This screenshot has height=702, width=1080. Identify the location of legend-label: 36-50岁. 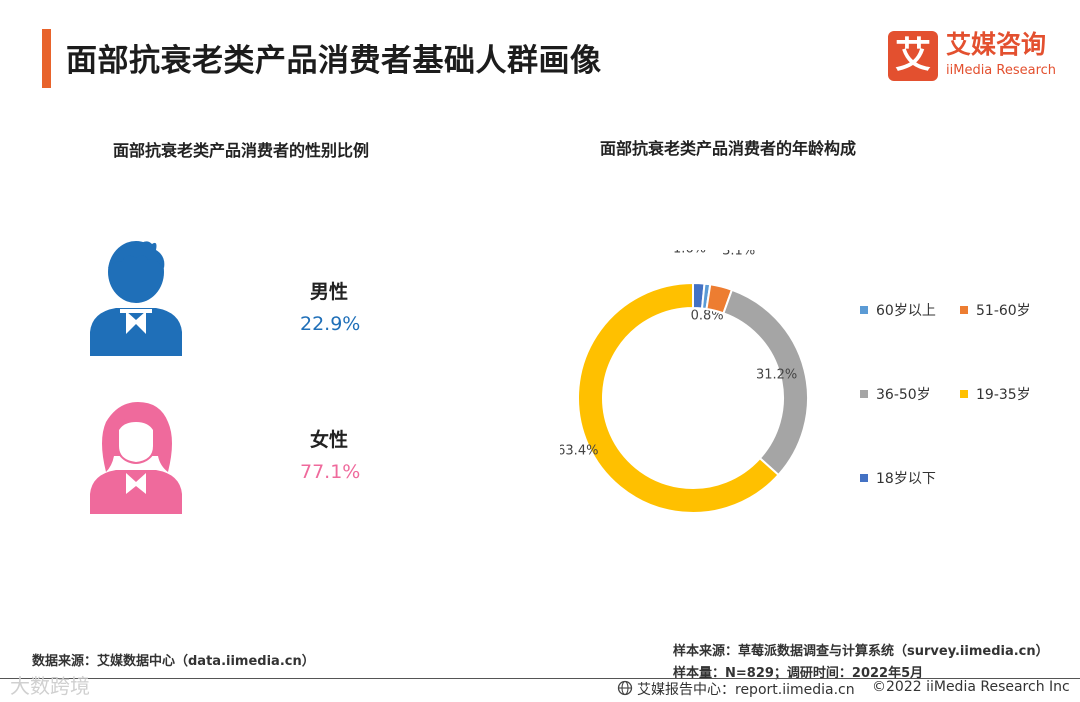
(903, 395).